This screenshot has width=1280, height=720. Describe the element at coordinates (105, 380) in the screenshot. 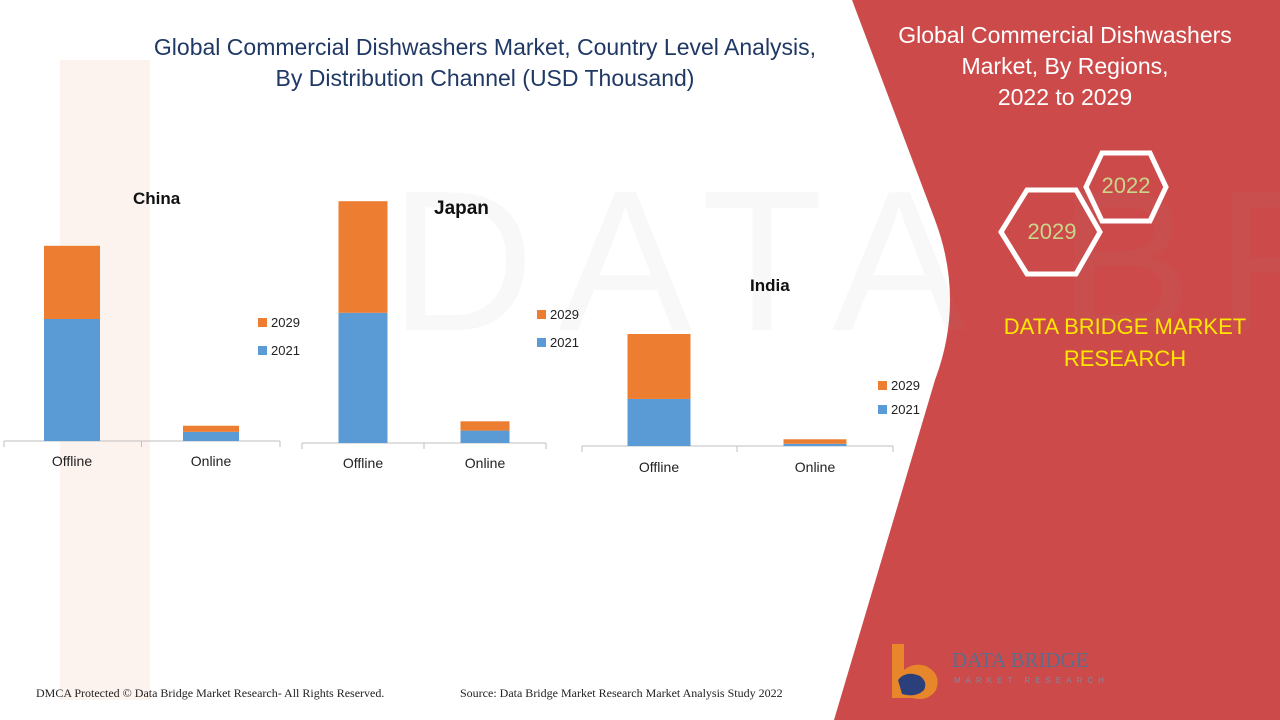

I see `watermark-letter` at that location.